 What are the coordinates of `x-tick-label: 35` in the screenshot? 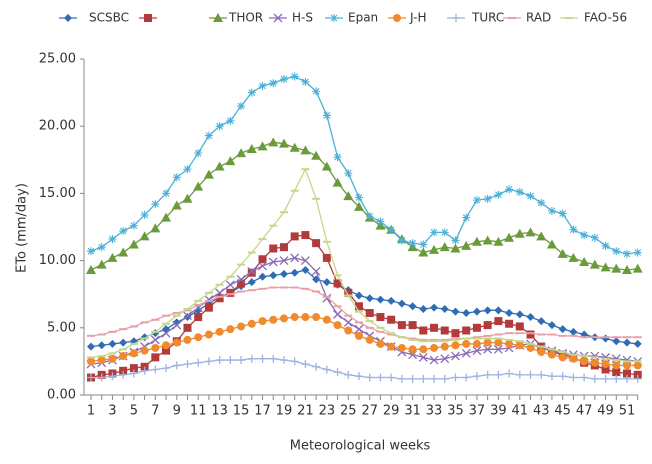 It's located at (455, 411).